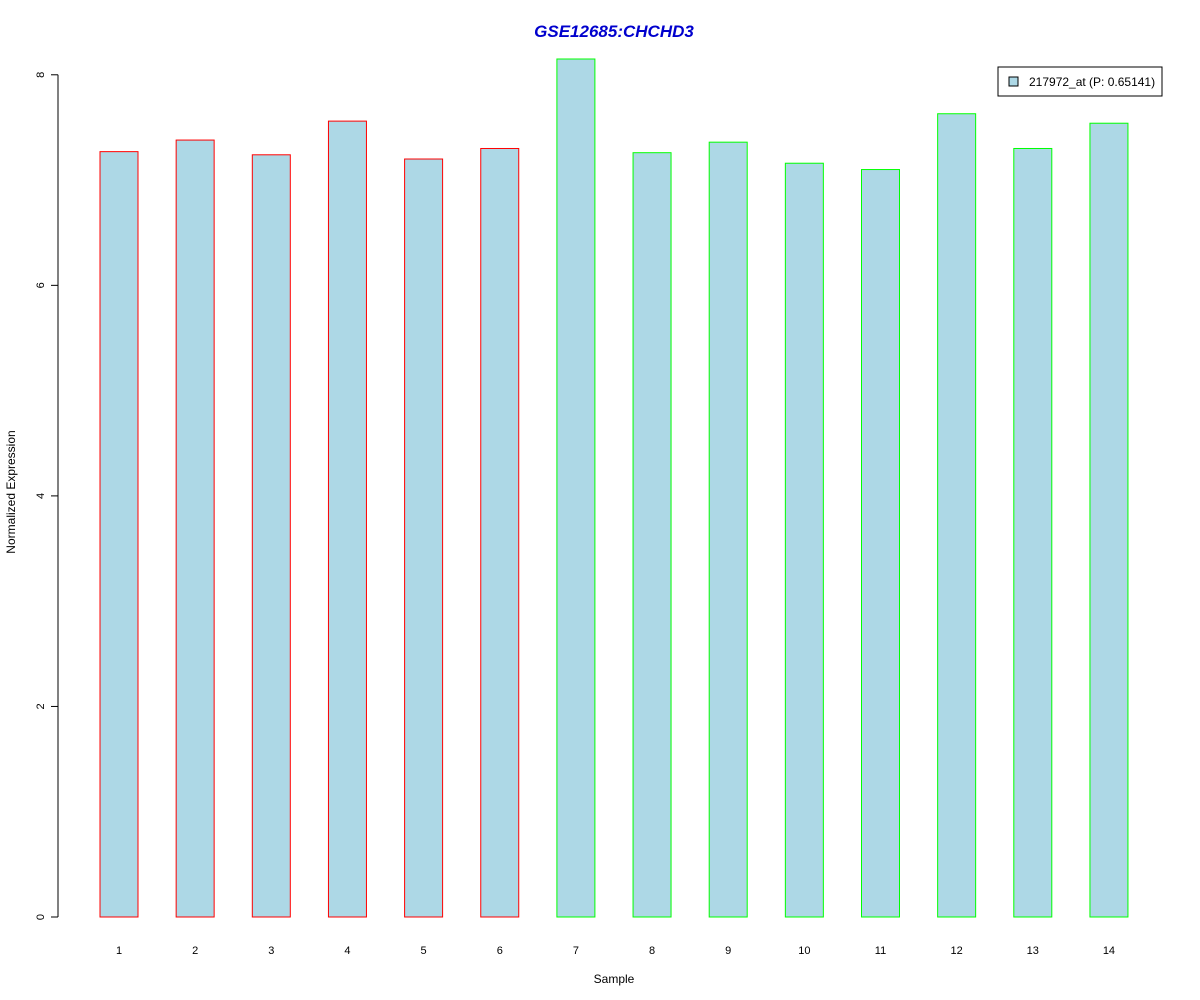 Image resolution: width=1200 pixels, height=1000 pixels. What do you see at coordinates (614, 979) in the screenshot?
I see `x-axis-label: Sample` at bounding box center [614, 979].